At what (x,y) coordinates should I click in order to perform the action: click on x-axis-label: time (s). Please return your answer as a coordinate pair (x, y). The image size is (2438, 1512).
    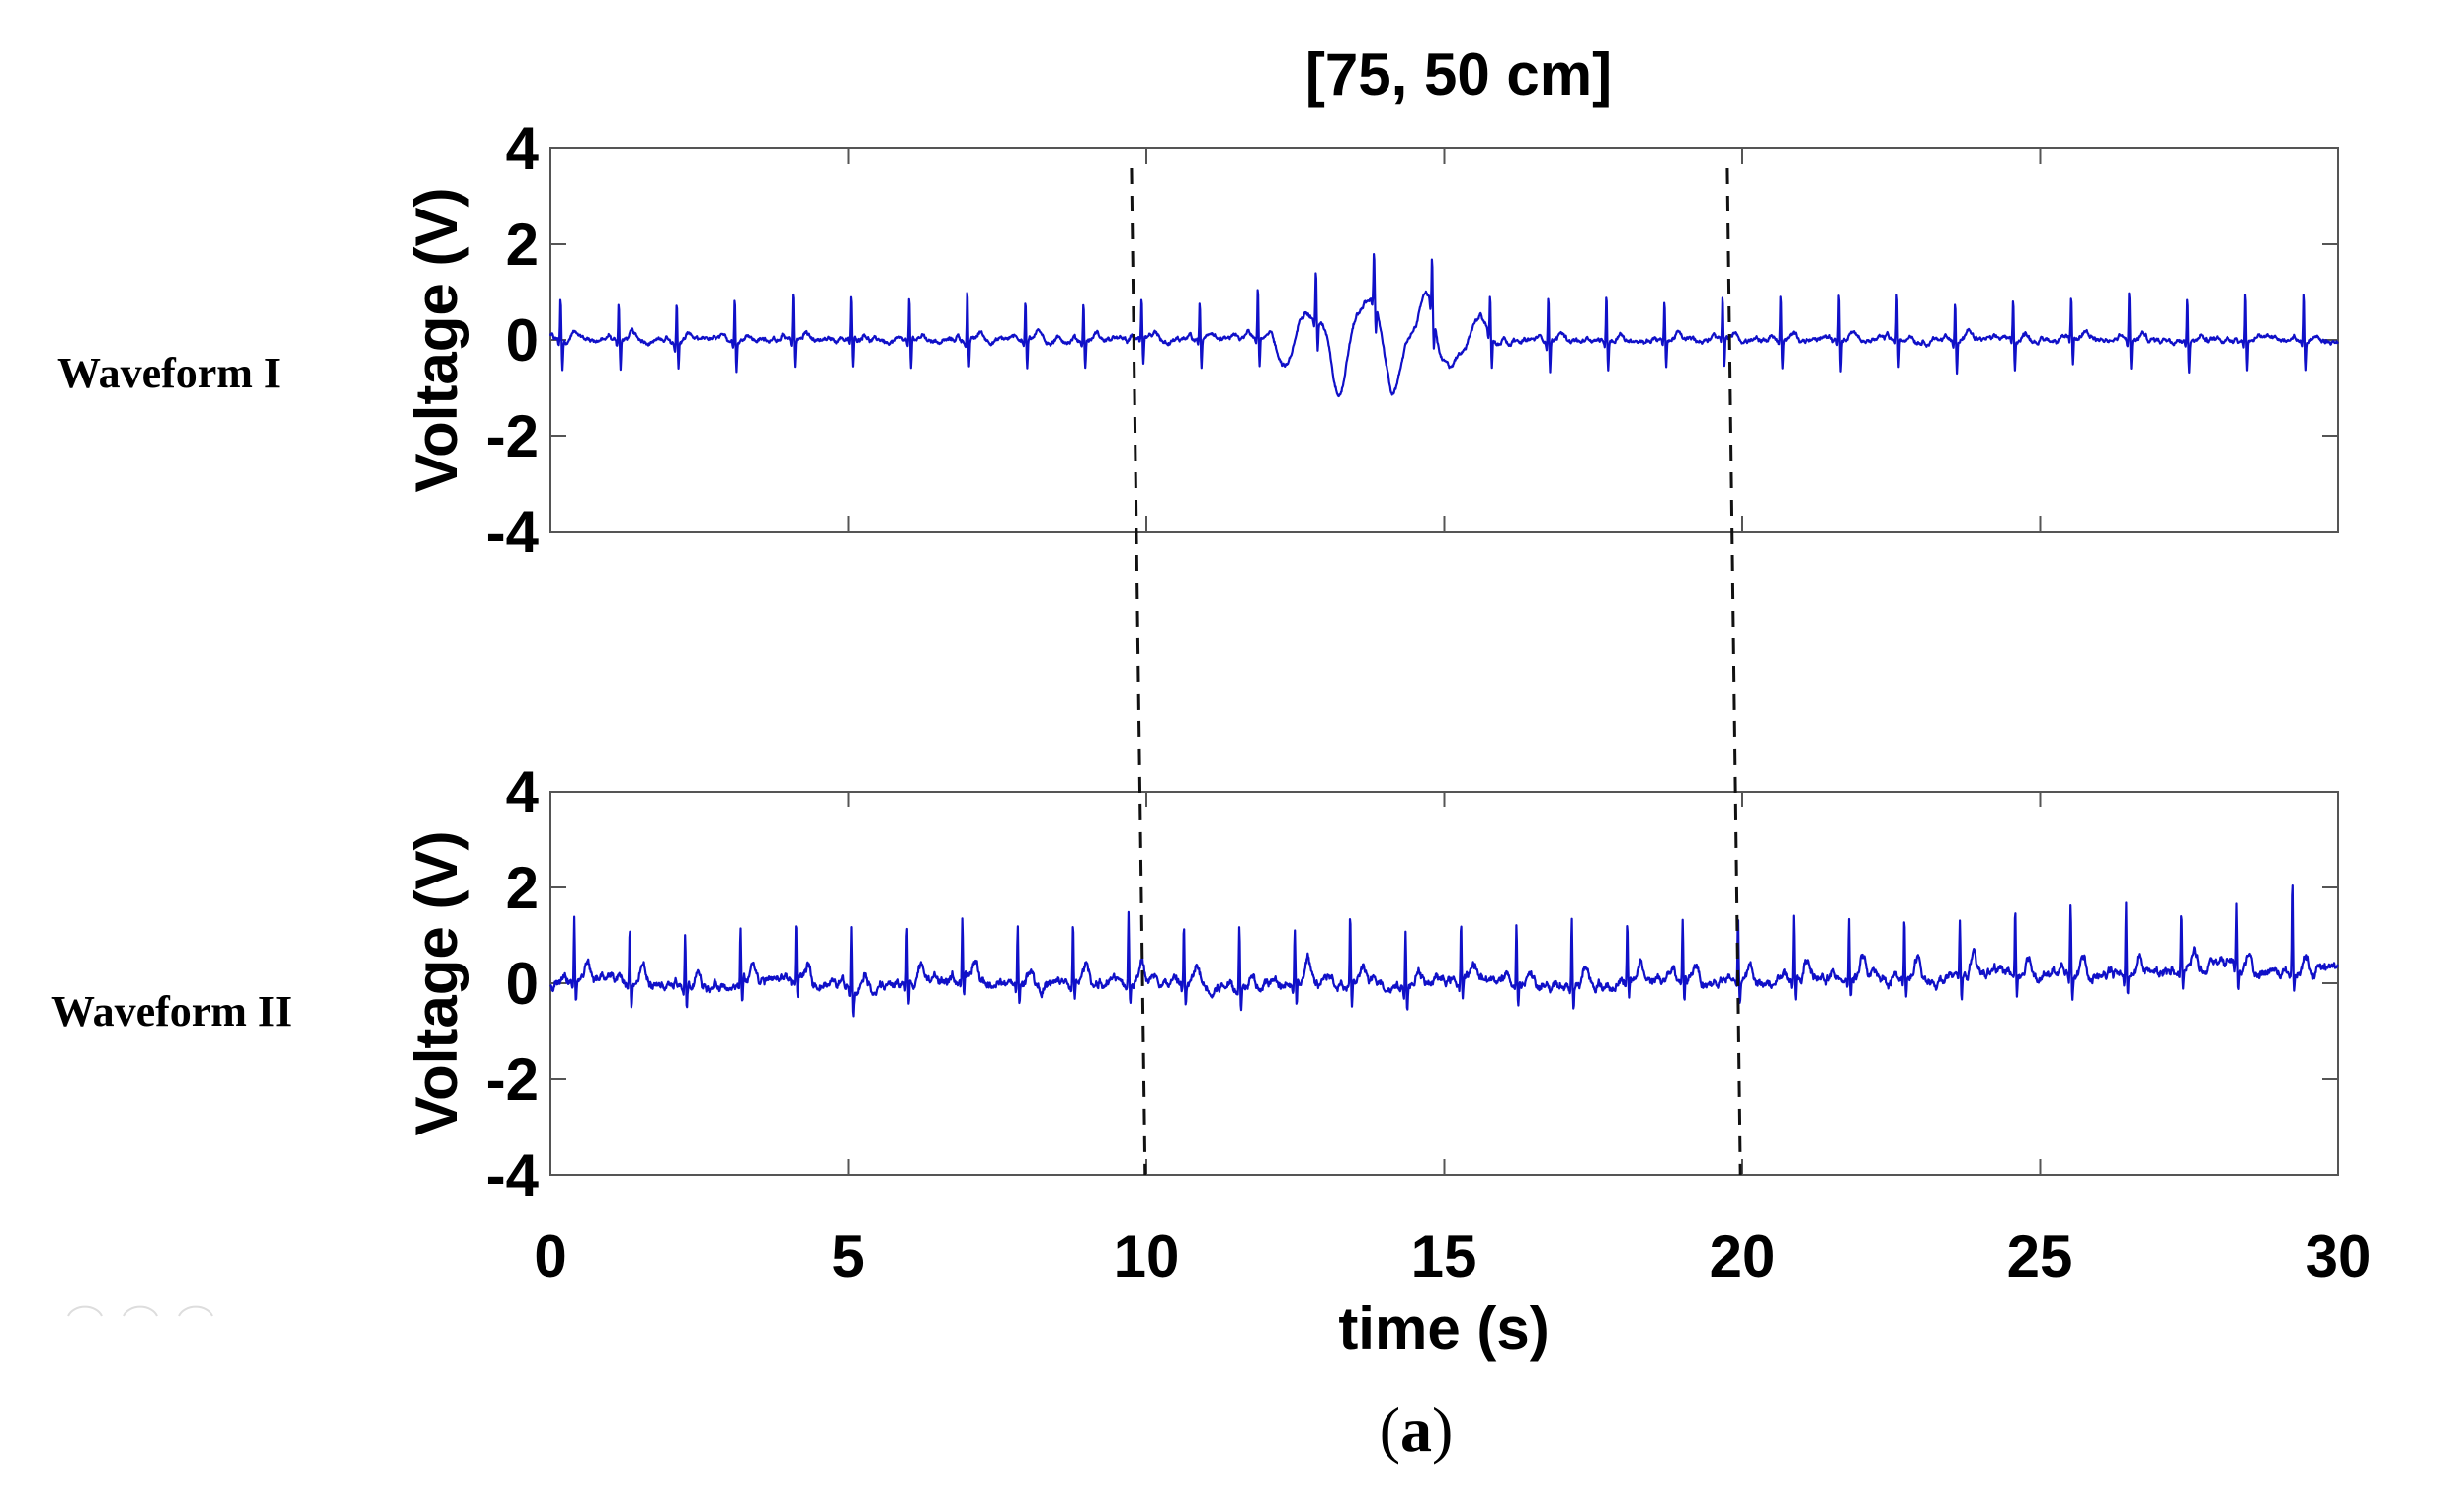
    Looking at the image, I should click on (1443, 1329).